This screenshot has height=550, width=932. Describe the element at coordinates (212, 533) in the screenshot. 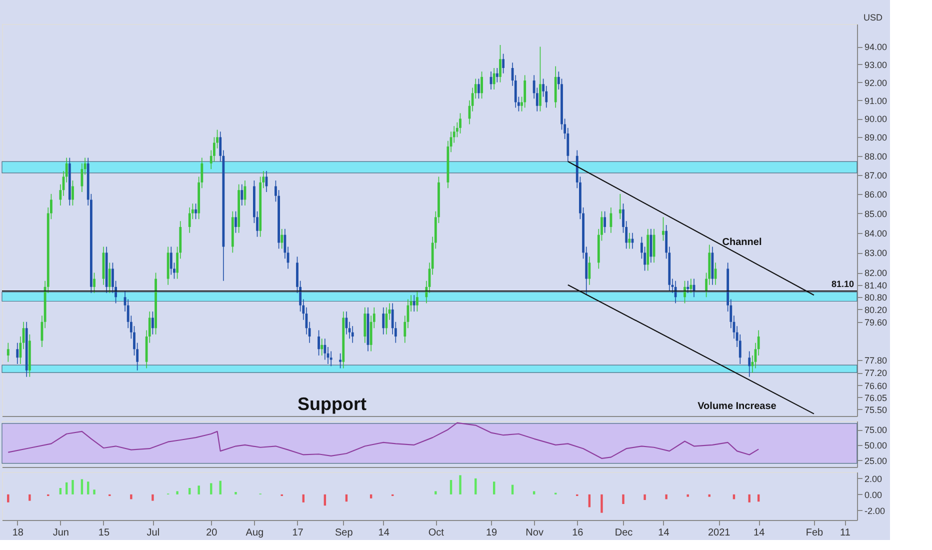

I see `x-tick-label: 20` at that location.